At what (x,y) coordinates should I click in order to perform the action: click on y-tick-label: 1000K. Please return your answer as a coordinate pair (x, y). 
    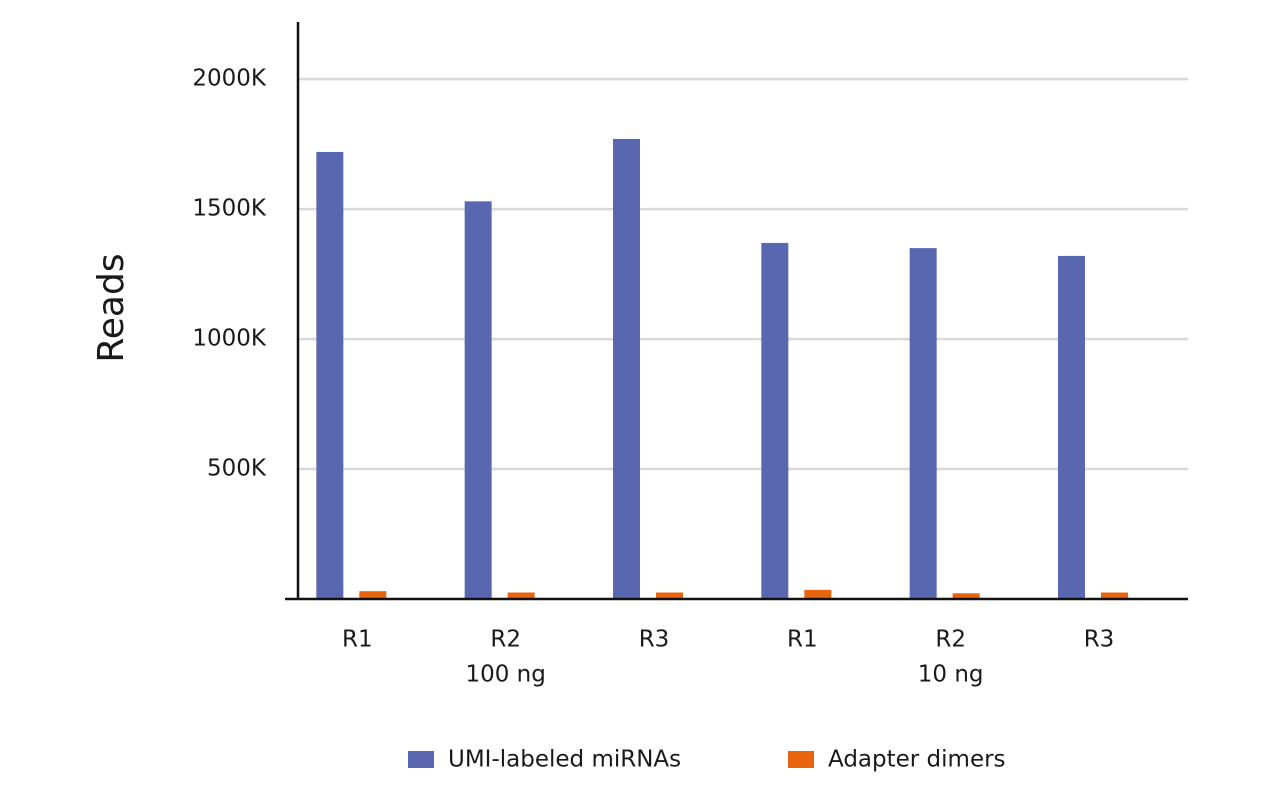
    Looking at the image, I should click on (229, 339).